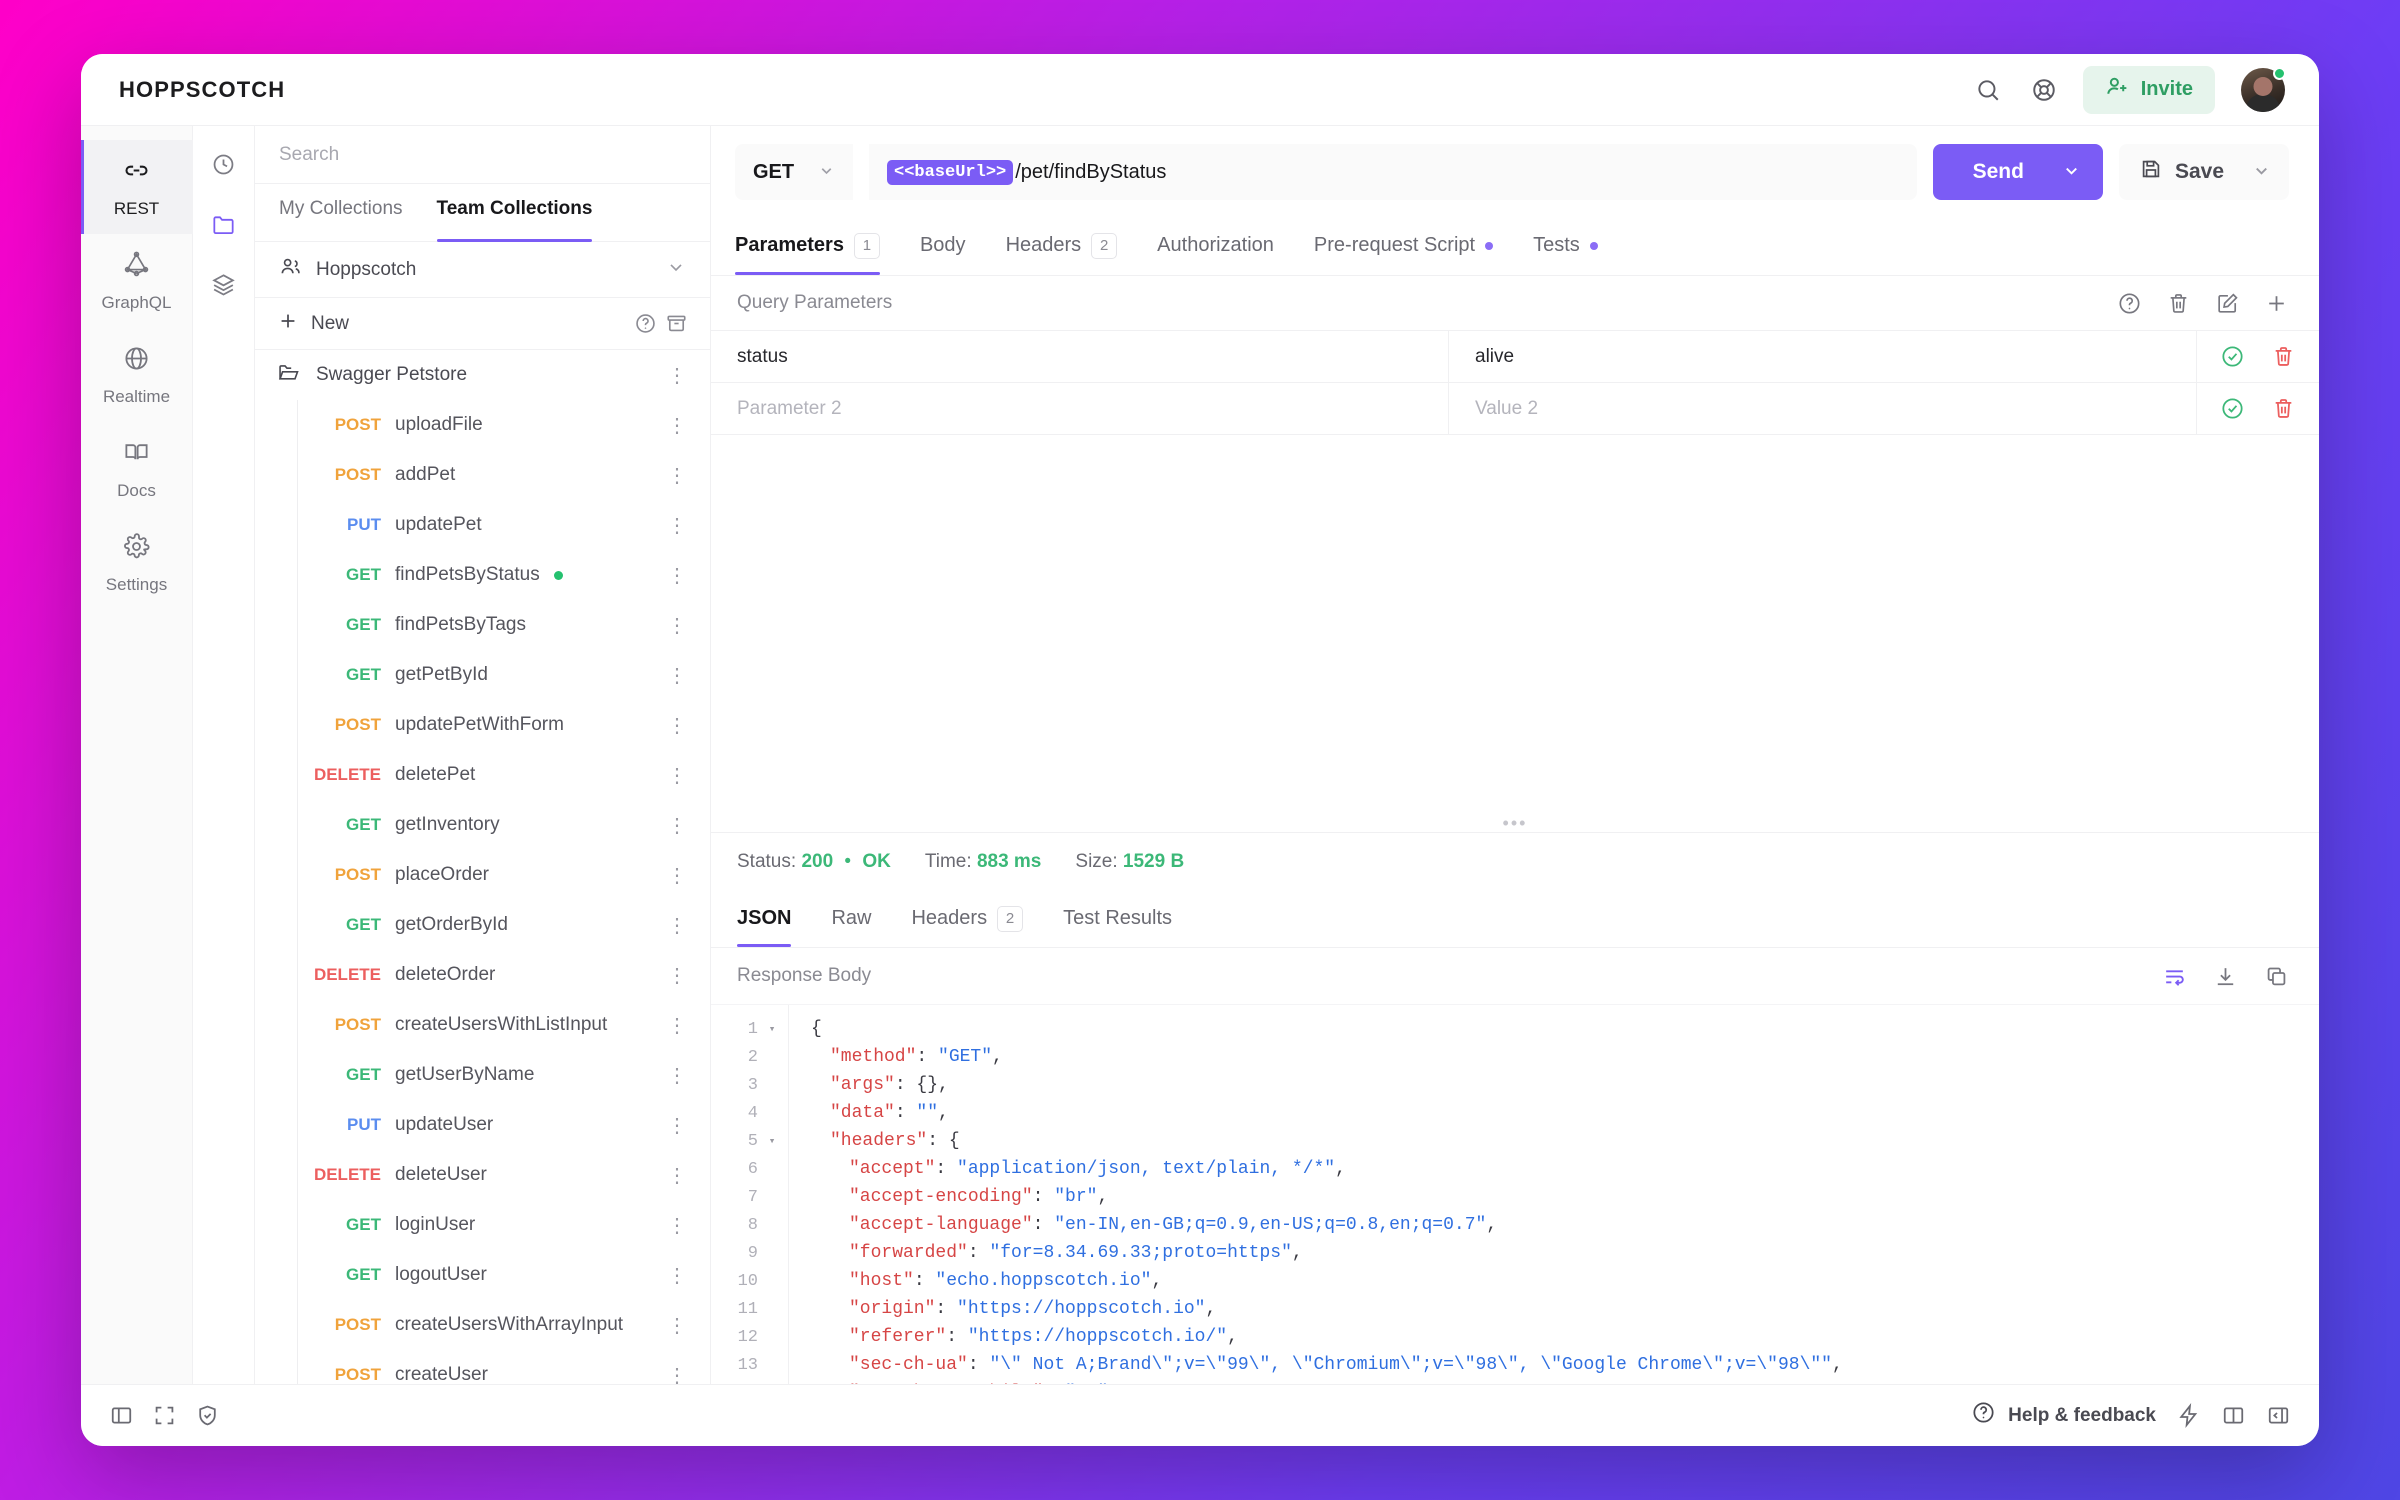 This screenshot has height=1500, width=2400. I want to click on param-key-input: status, so click(1080, 356).